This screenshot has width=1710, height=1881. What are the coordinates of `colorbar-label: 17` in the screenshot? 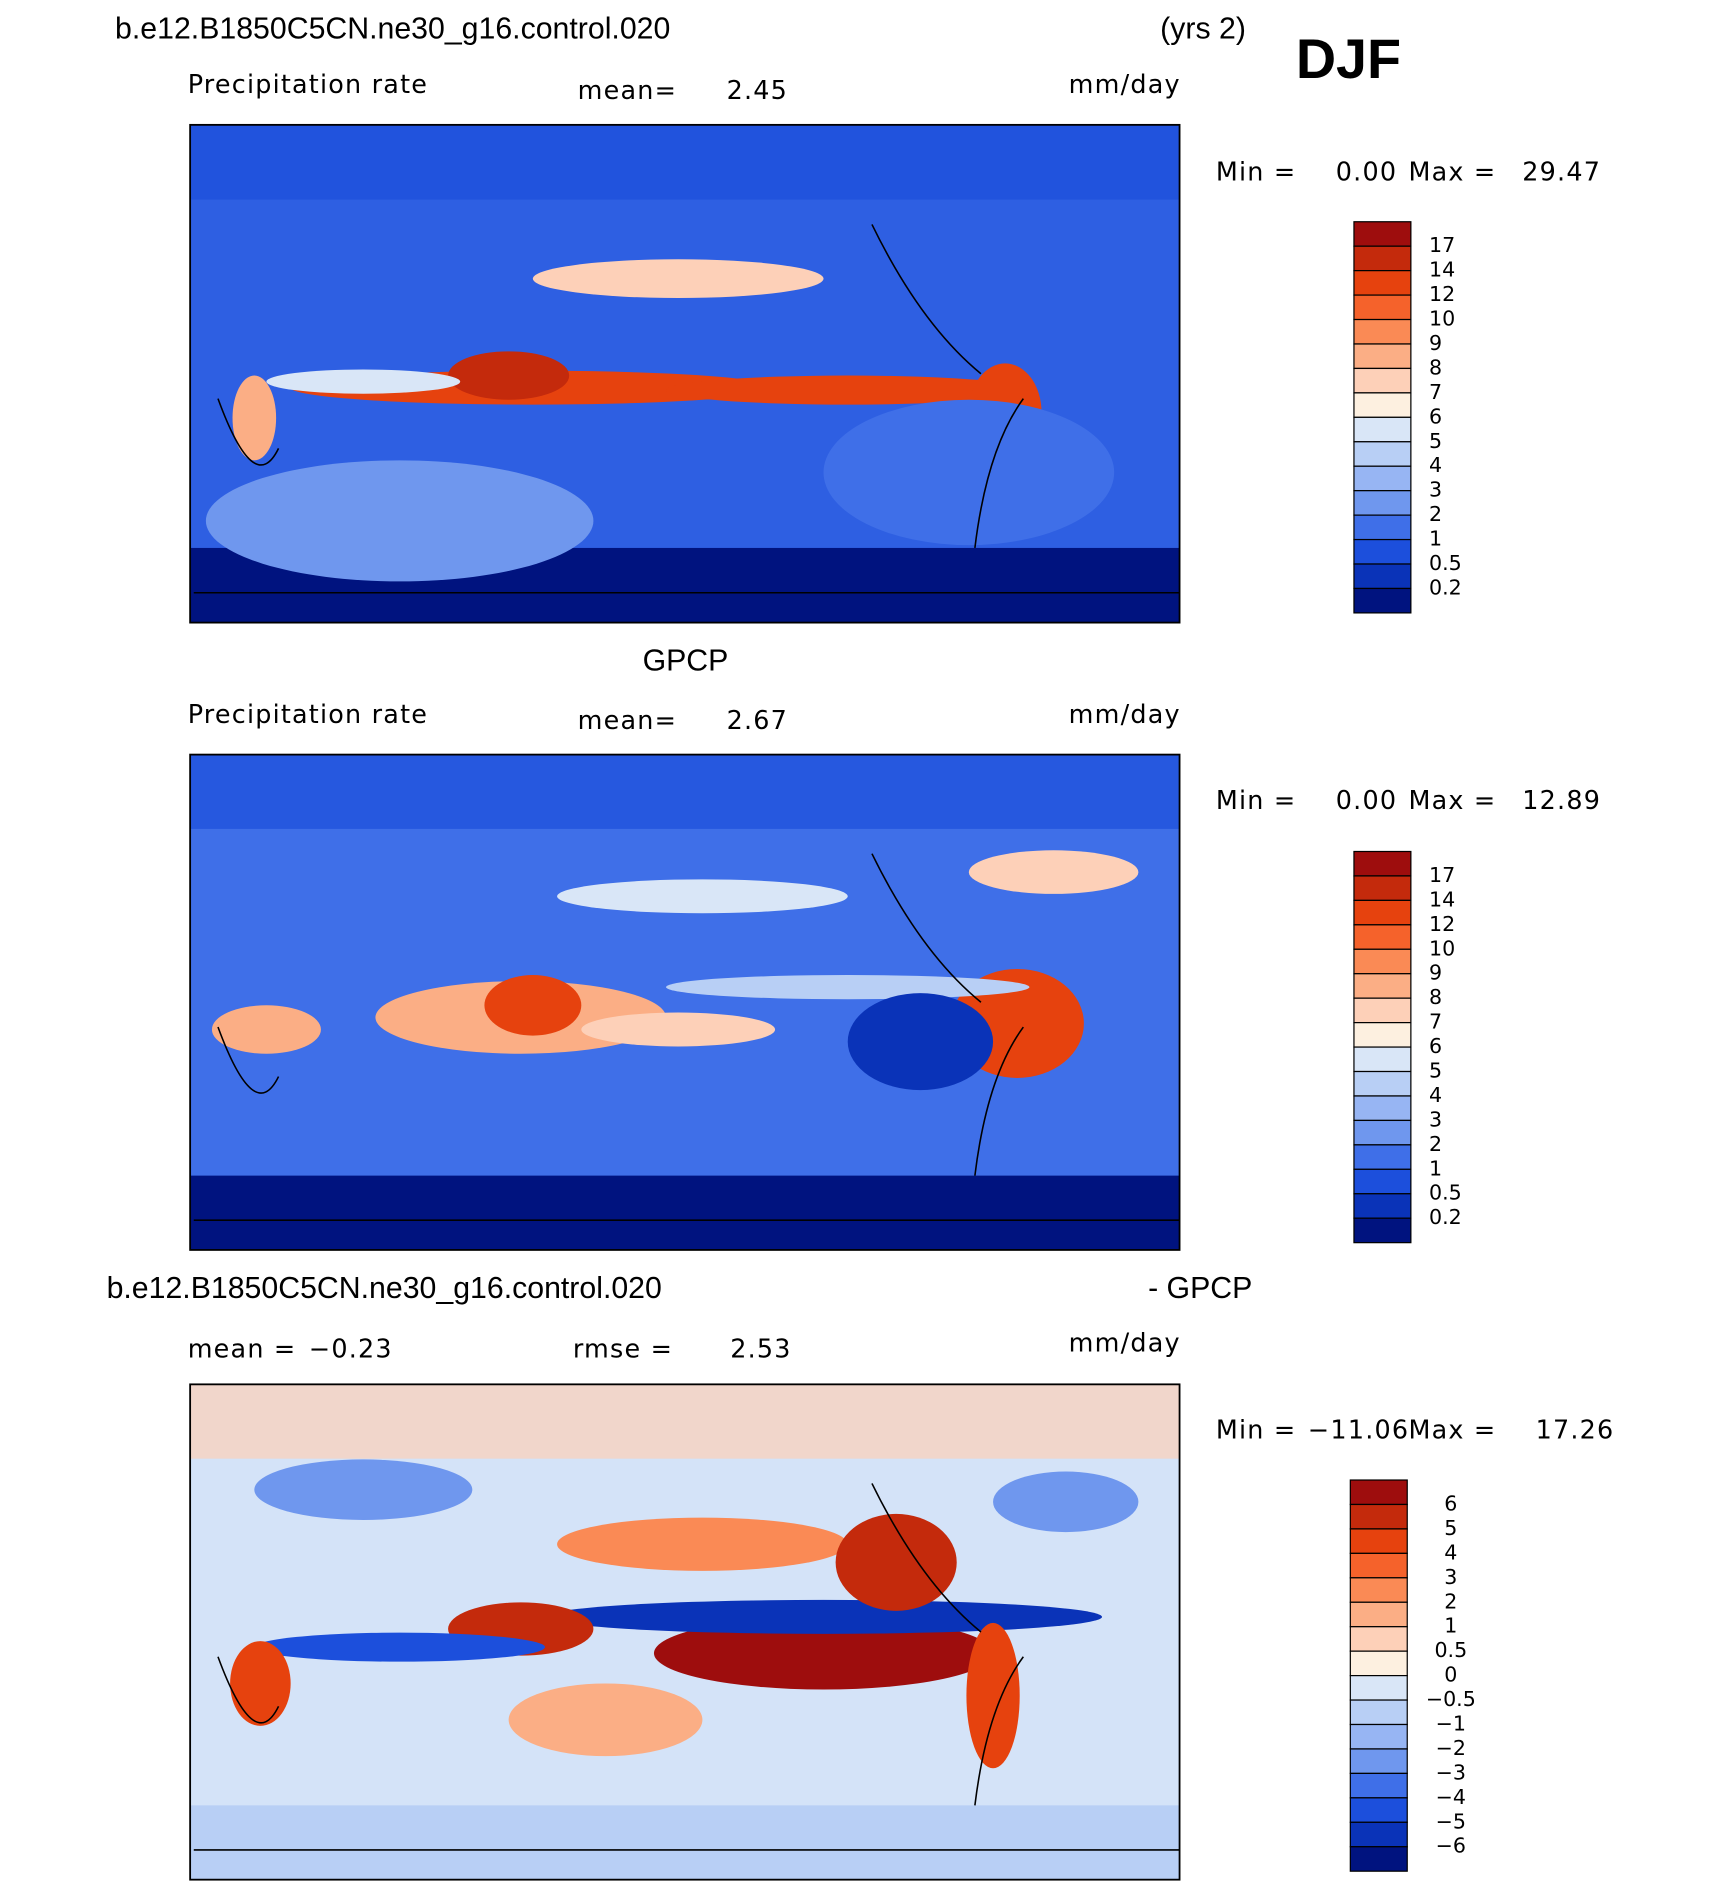 It's located at (1442, 245).